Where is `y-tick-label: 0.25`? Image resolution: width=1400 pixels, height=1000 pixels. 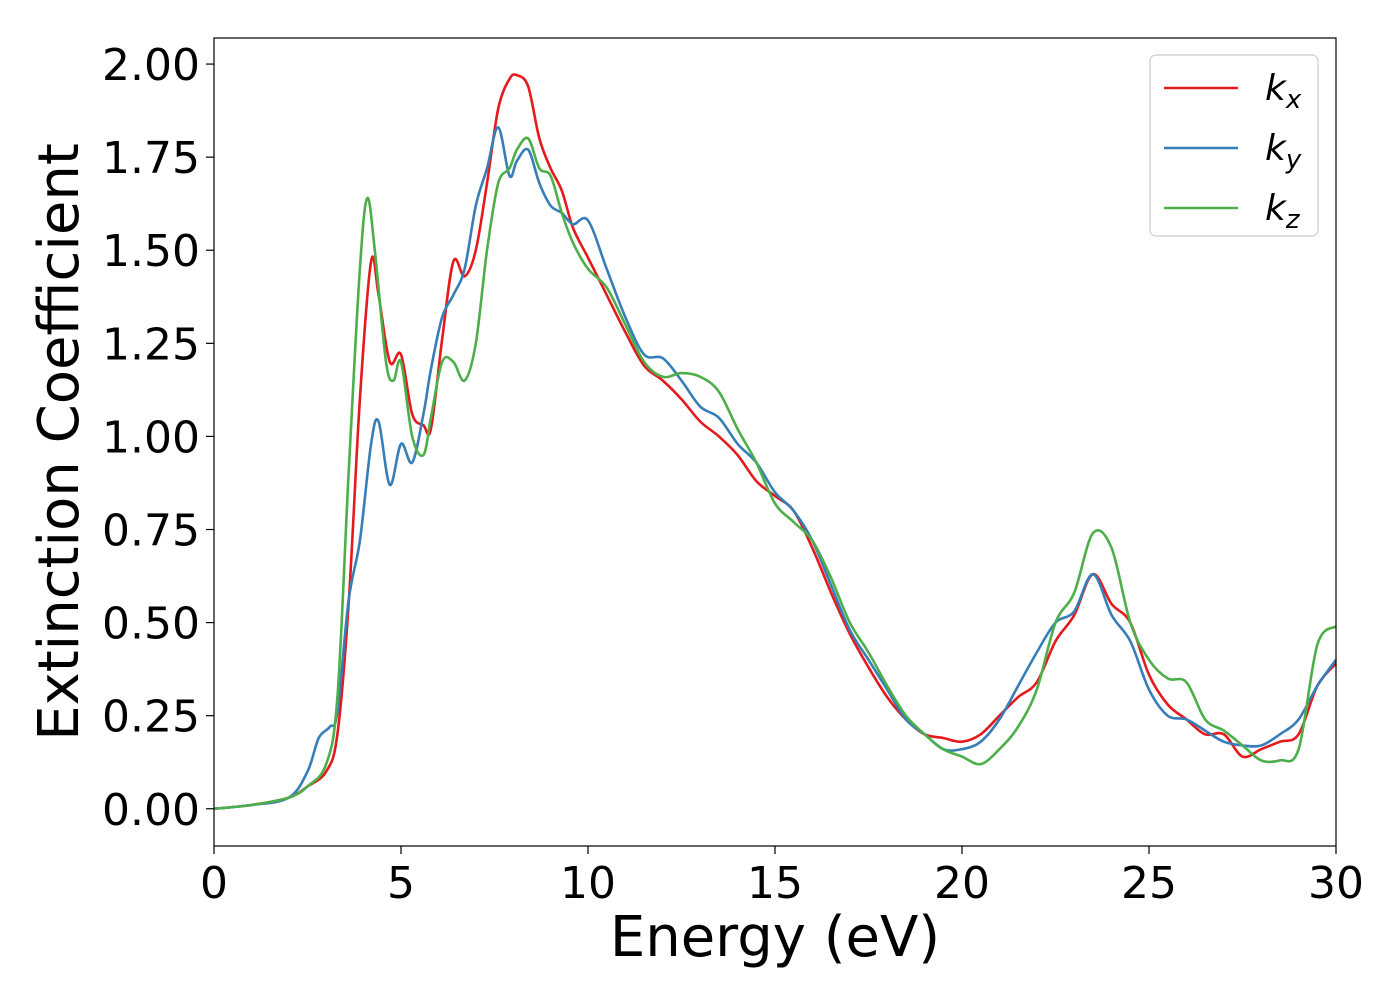
y-tick-label: 0.25 is located at coordinates (151, 717).